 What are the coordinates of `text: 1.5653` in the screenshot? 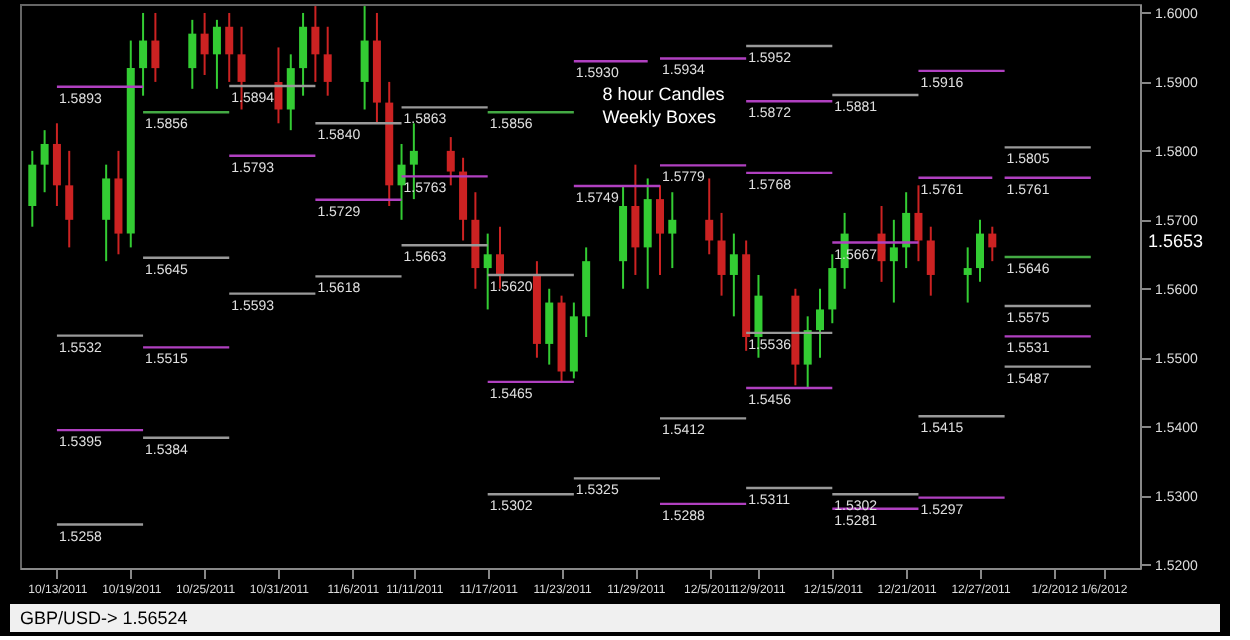 It's located at (1176, 240).